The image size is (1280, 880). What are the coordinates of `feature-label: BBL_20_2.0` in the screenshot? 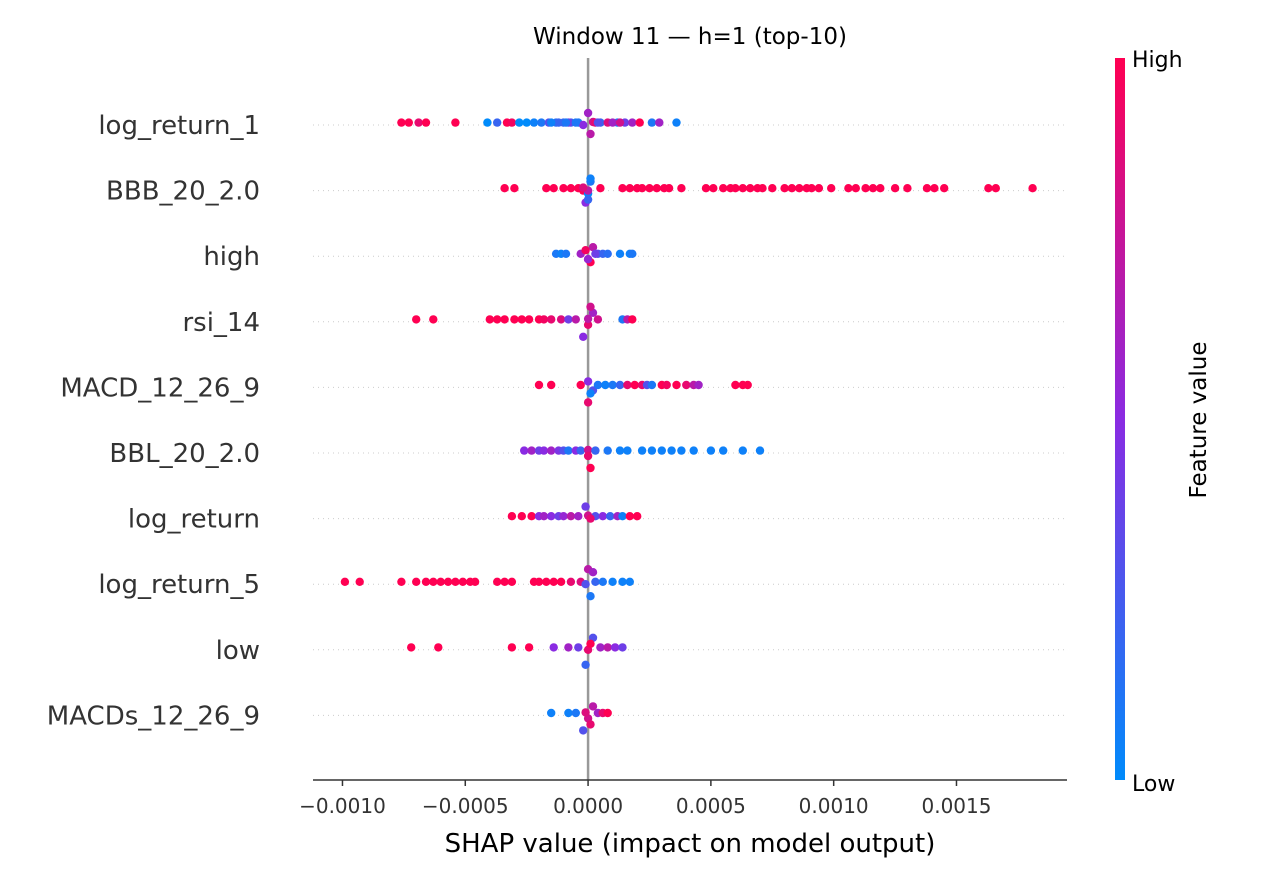 It's located at (184, 454).